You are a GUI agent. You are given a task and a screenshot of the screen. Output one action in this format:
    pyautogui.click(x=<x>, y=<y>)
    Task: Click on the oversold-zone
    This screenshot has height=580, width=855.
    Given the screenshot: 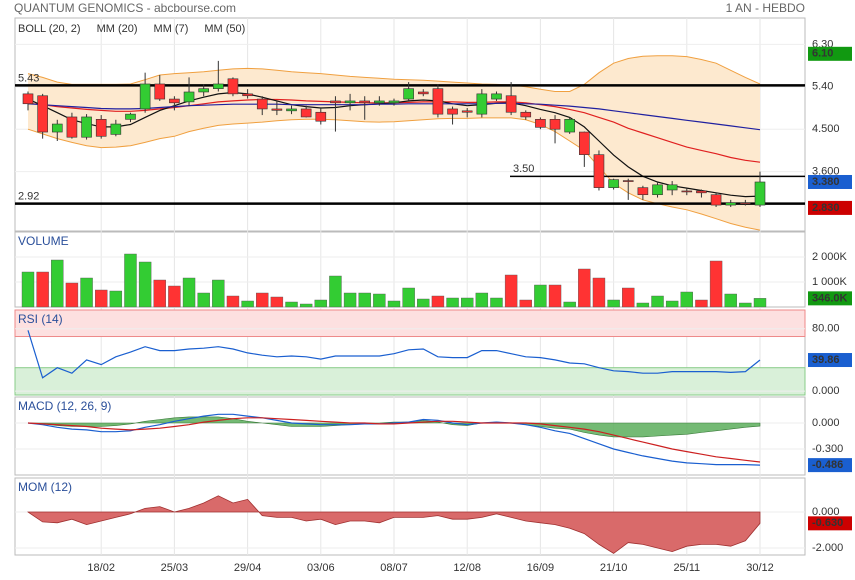 What is the action you would take?
    pyautogui.click(x=410, y=381)
    